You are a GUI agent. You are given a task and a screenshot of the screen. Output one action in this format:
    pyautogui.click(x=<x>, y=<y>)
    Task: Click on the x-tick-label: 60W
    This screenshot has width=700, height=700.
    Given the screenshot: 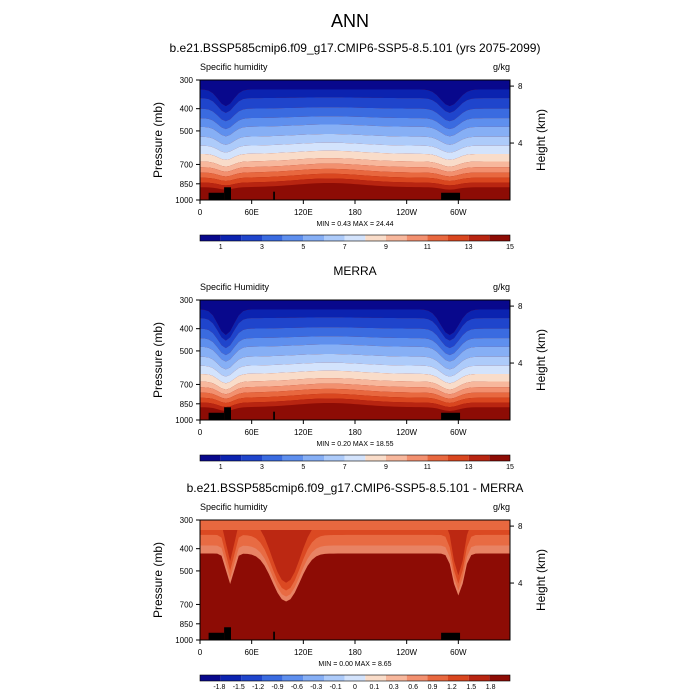 What is the action you would take?
    pyautogui.click(x=458, y=212)
    